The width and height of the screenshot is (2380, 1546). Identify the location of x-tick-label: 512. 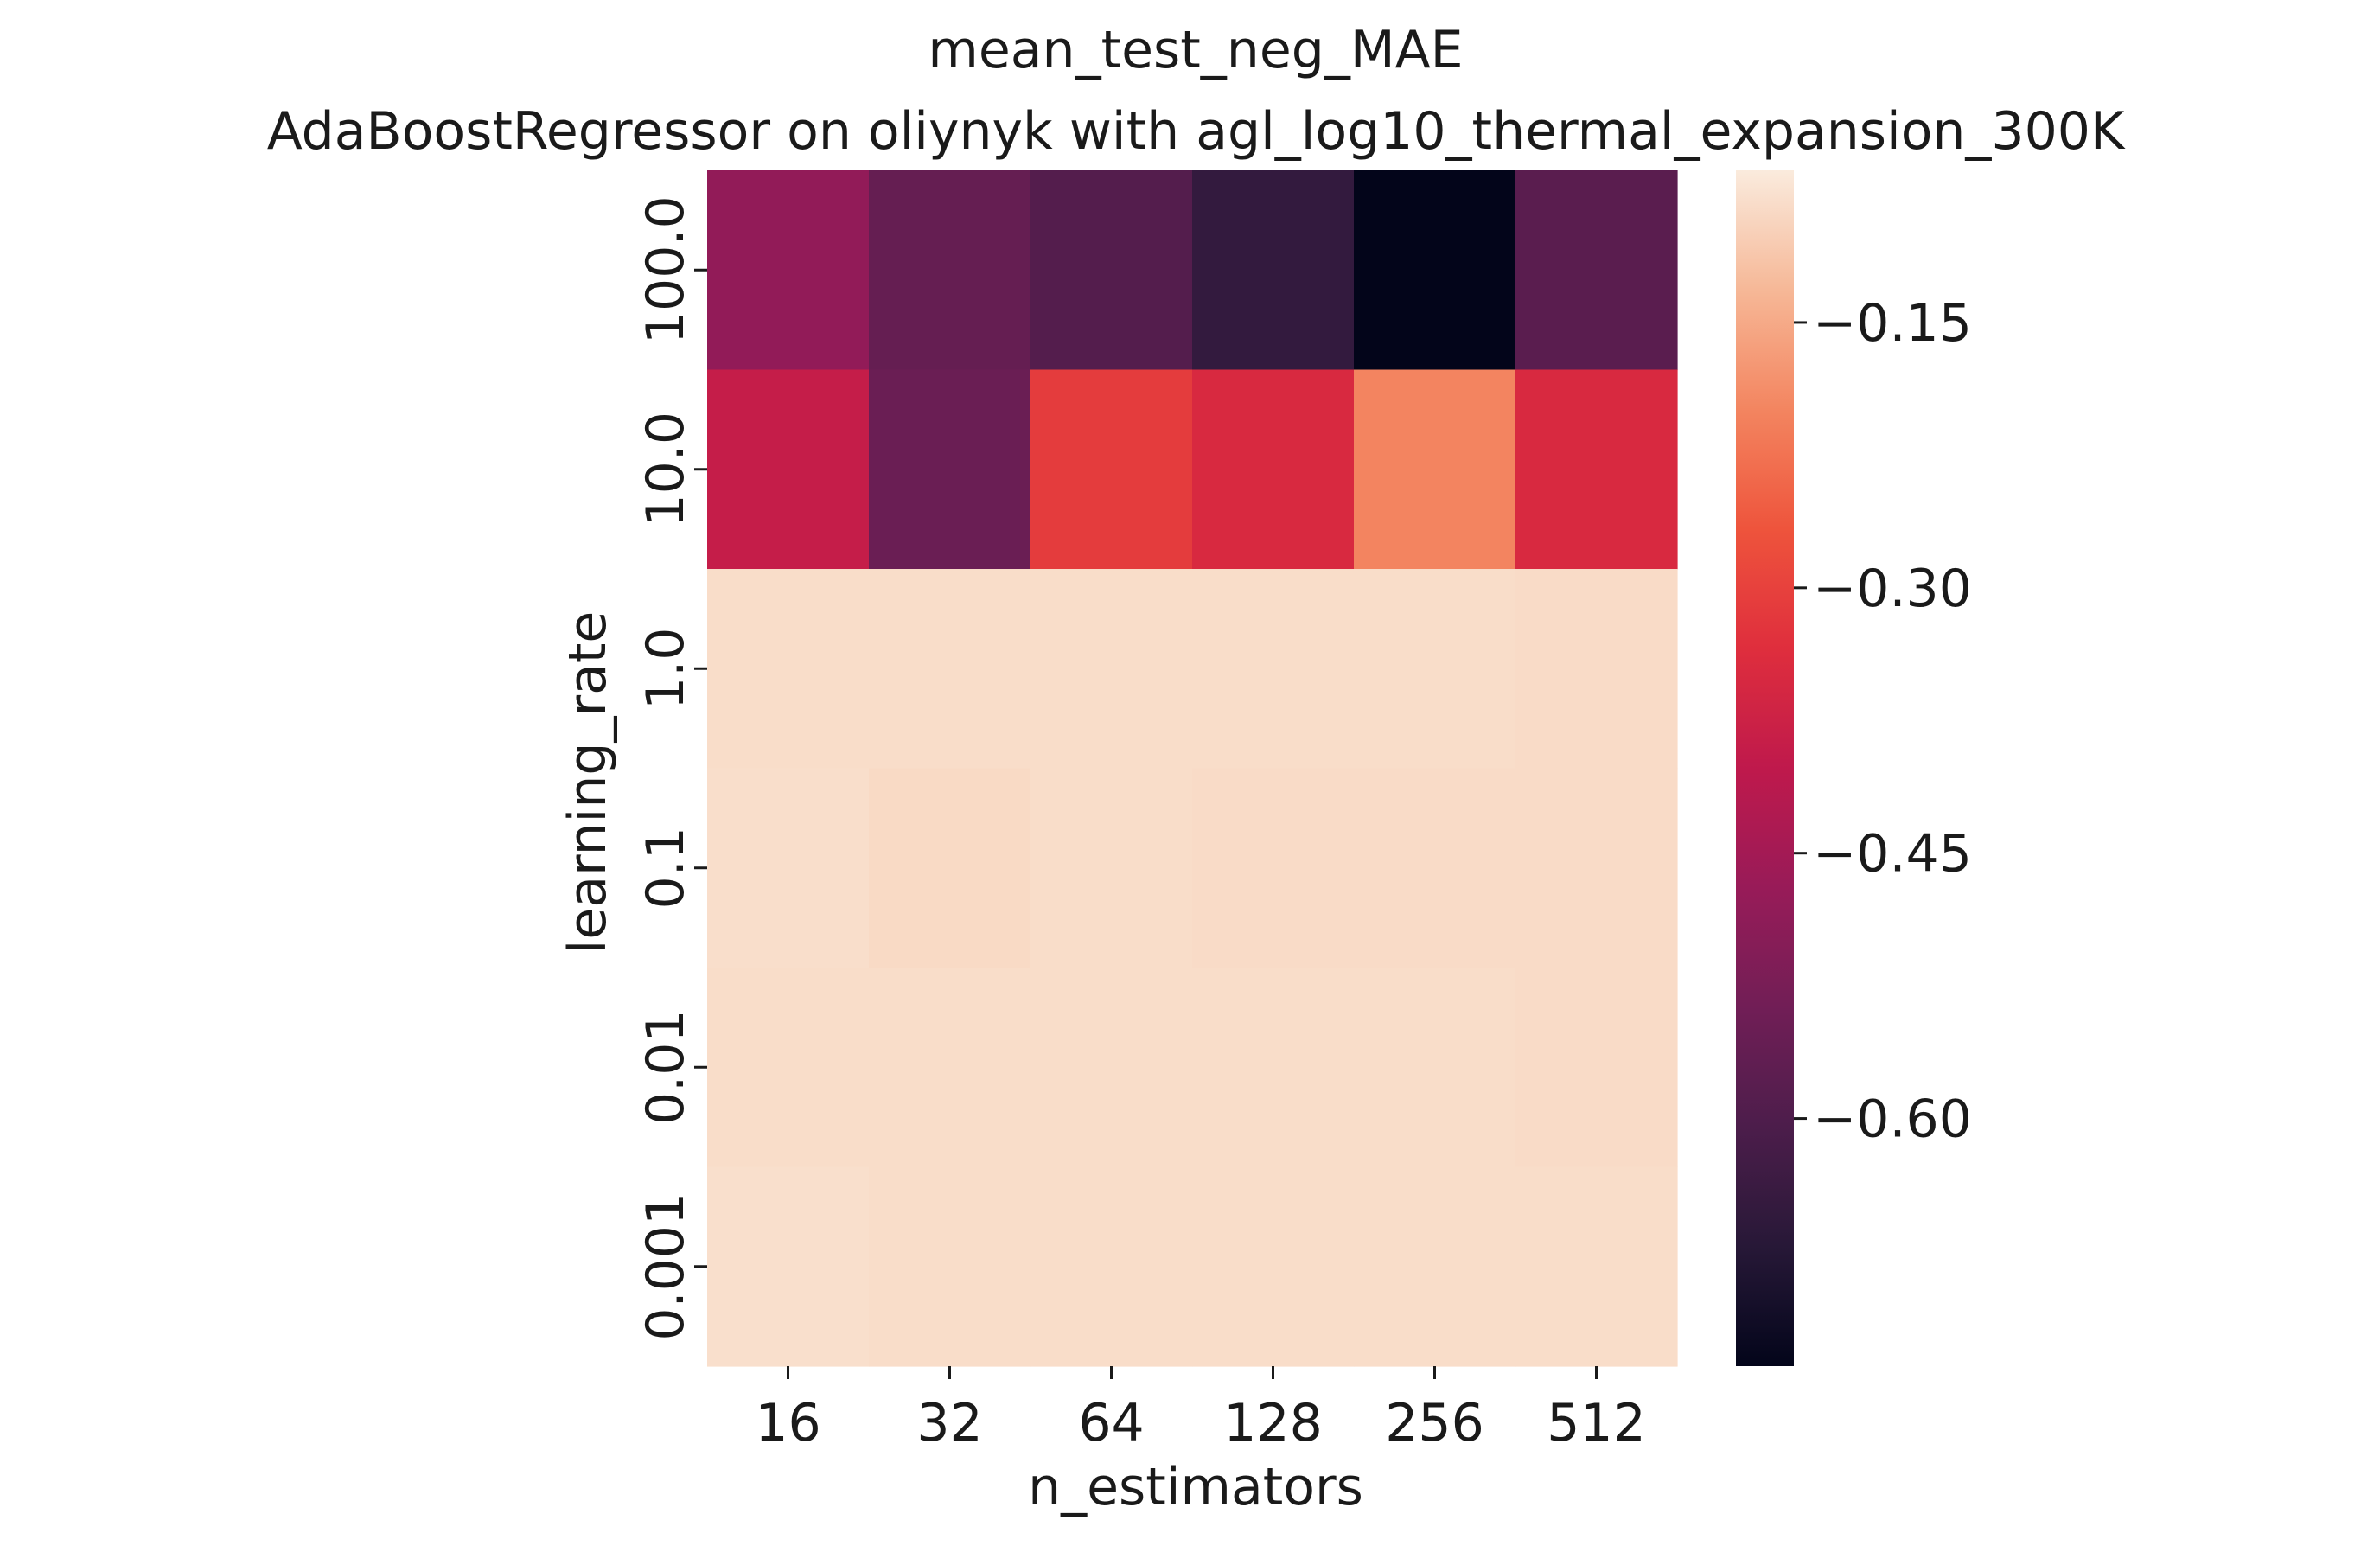
(1596, 1423).